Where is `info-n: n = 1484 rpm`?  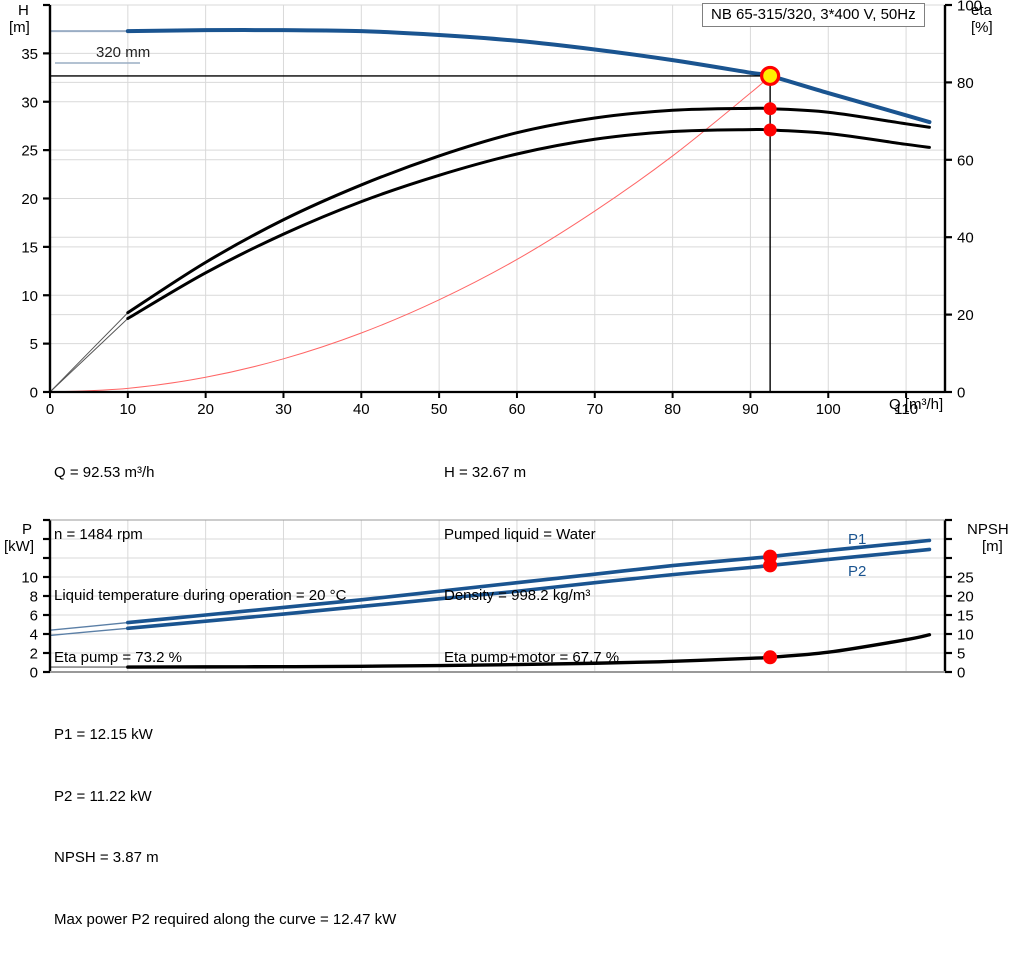
info-n: n = 1484 rpm is located at coordinates (98, 534).